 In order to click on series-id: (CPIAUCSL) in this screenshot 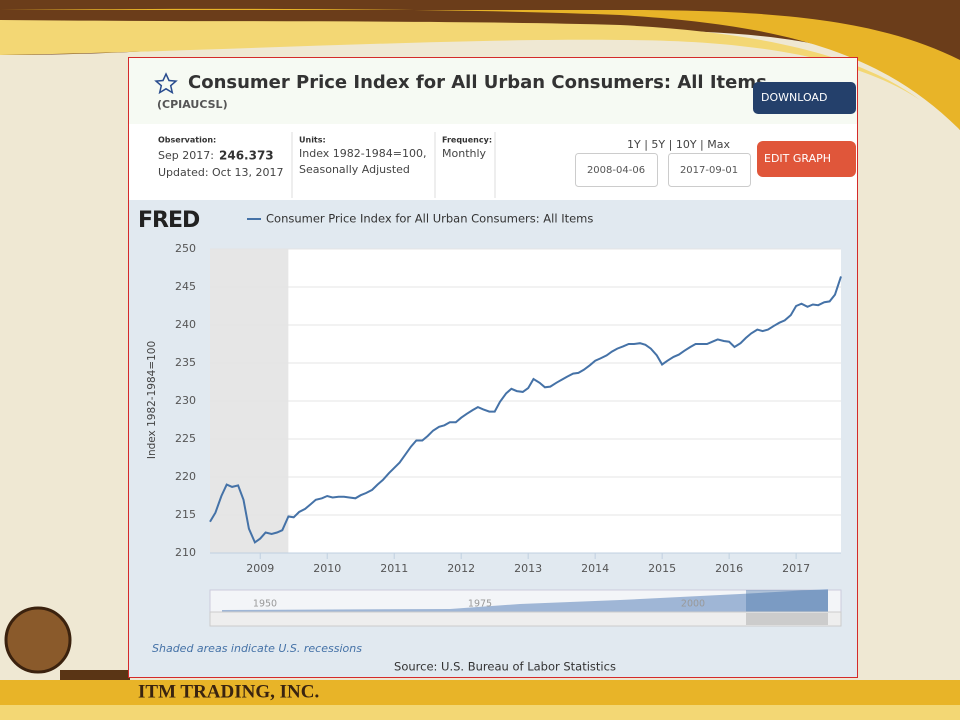, I will do `click(192, 104)`.